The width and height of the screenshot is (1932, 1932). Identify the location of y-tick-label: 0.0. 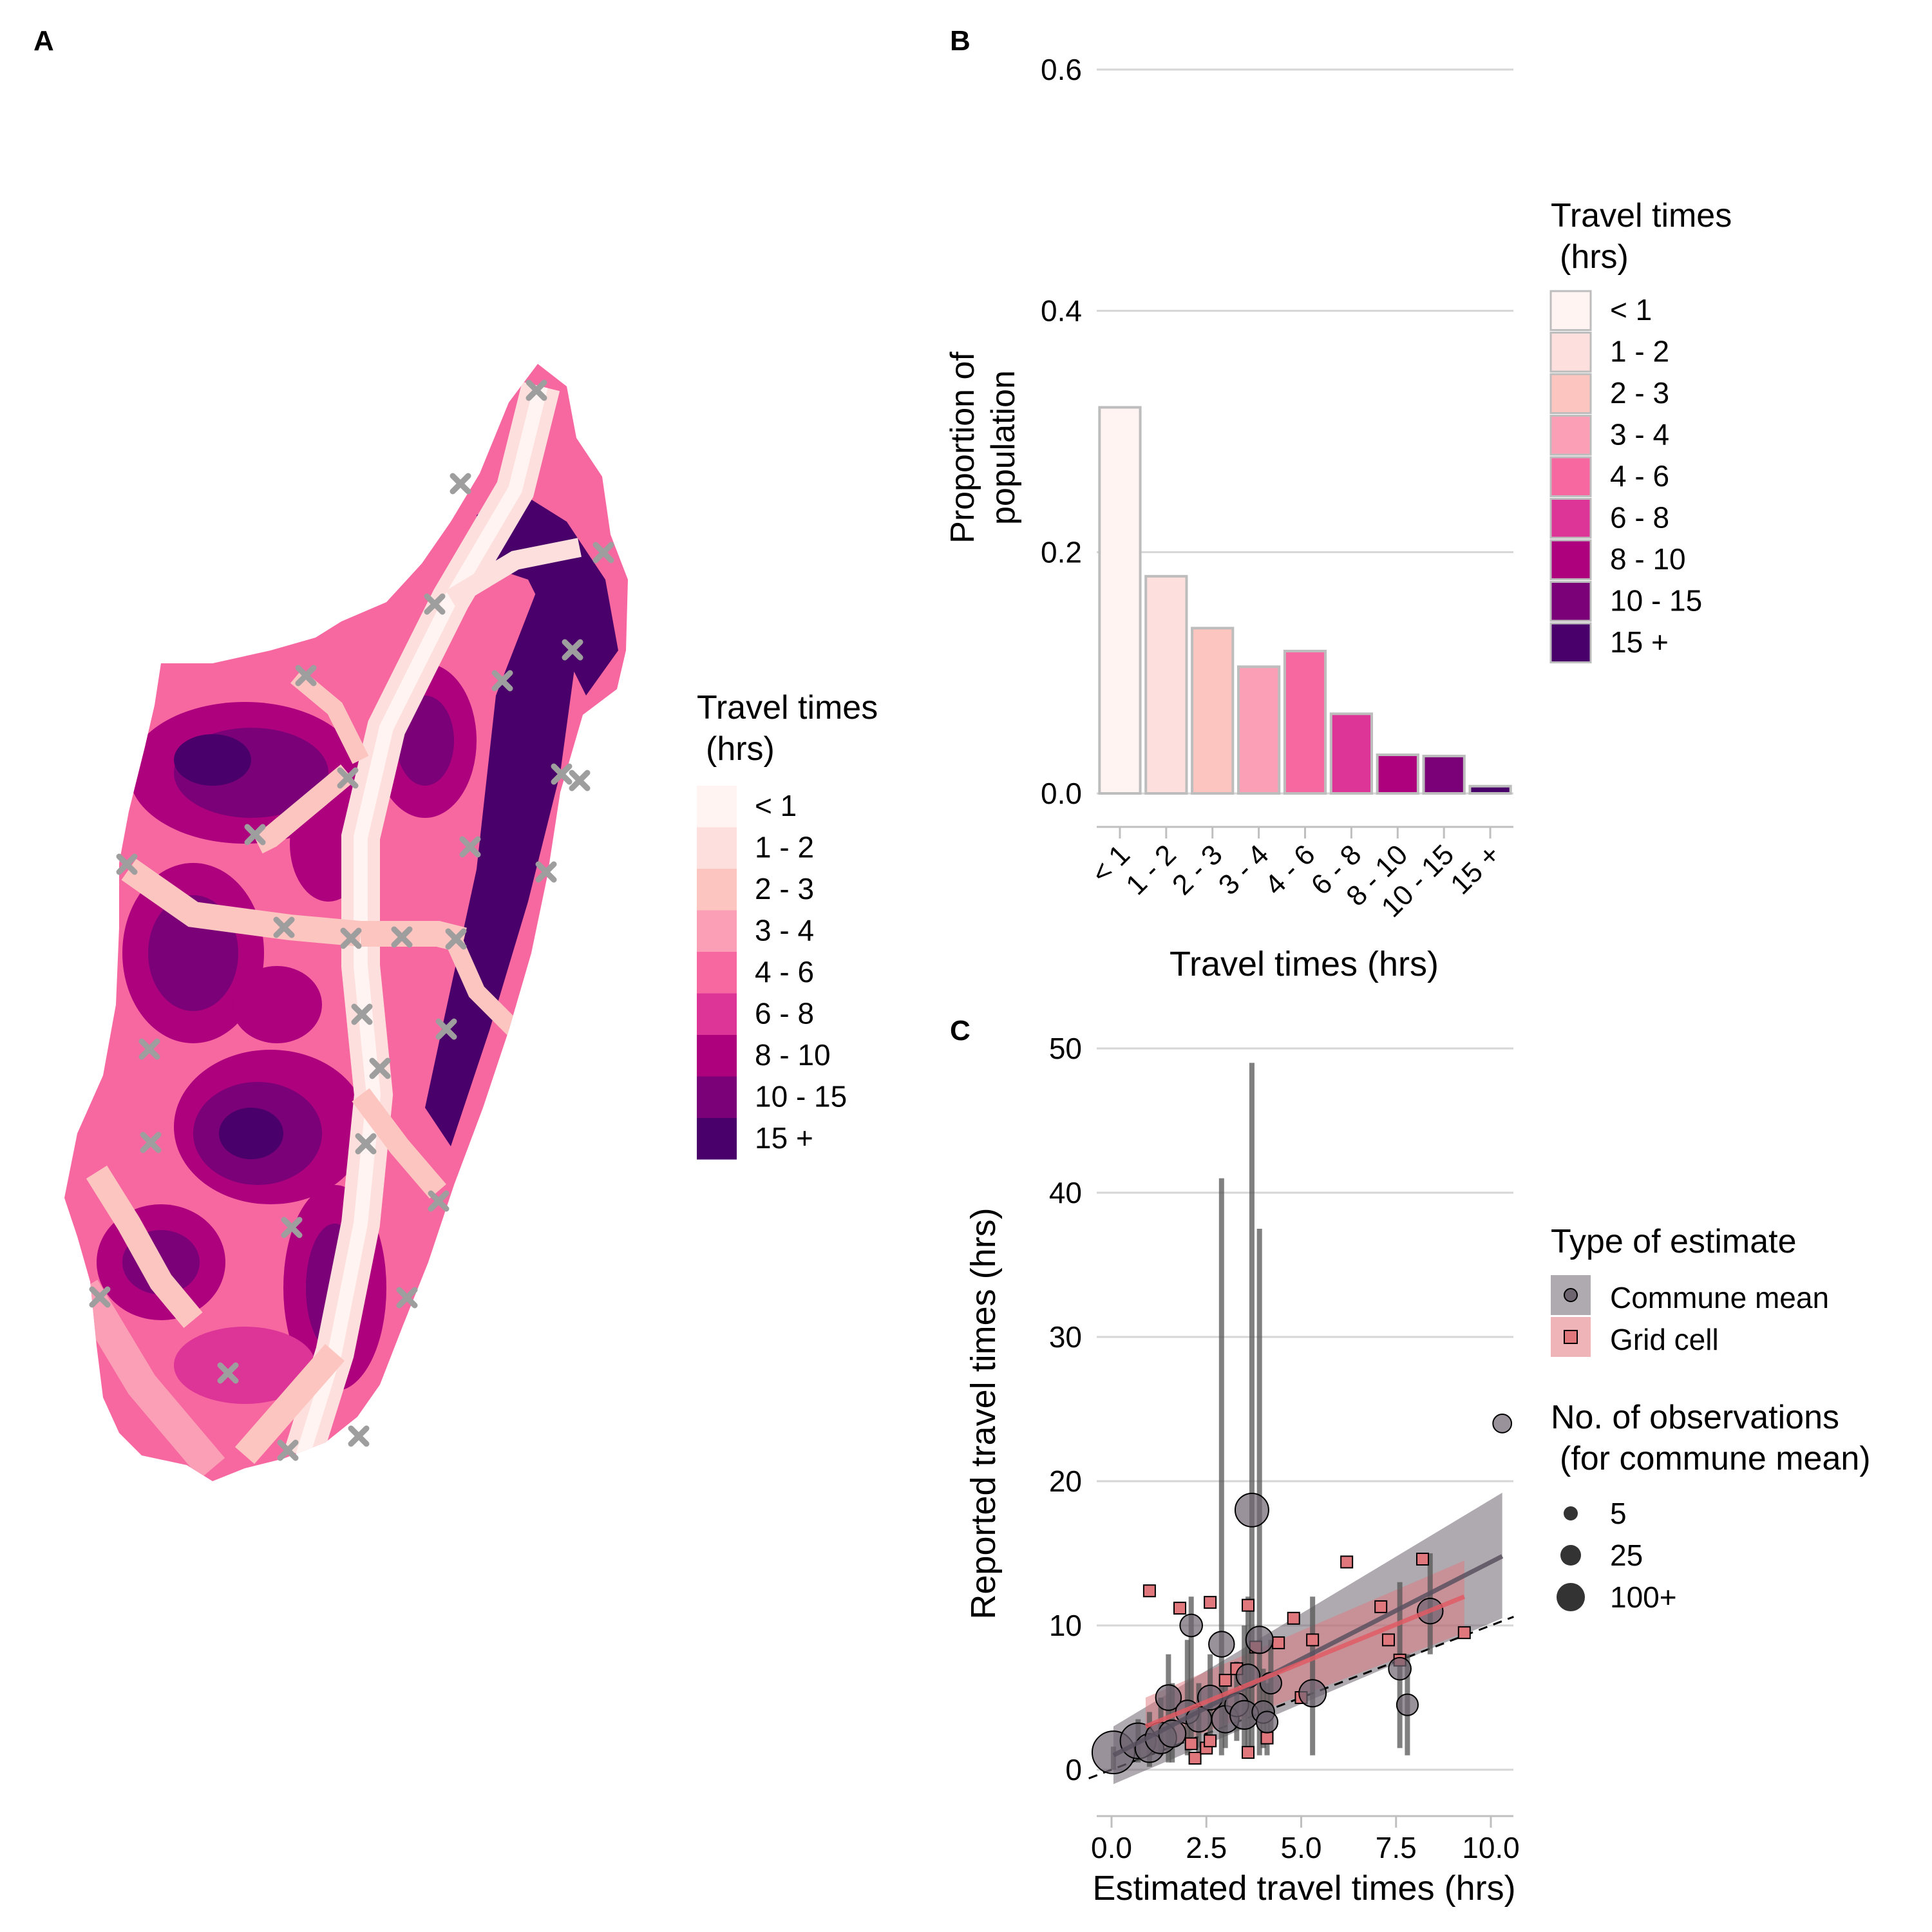
(1061, 793).